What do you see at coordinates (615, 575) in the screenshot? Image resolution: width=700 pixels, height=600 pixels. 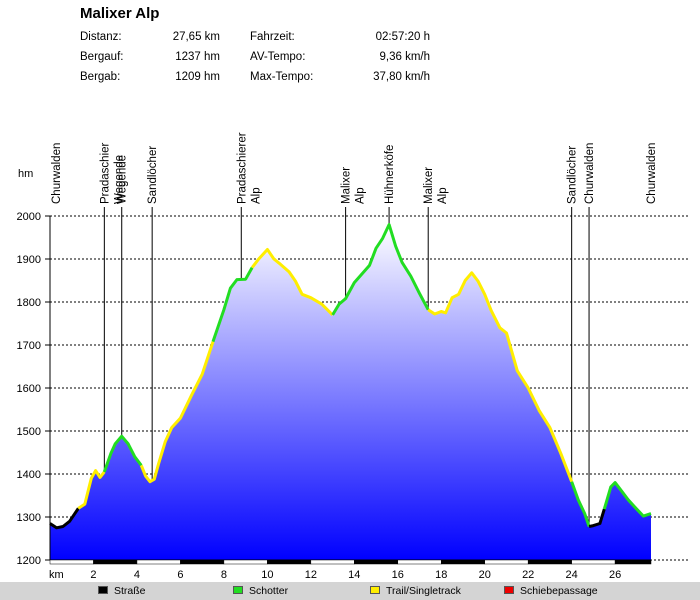 I see `x-tick-label: 26` at bounding box center [615, 575].